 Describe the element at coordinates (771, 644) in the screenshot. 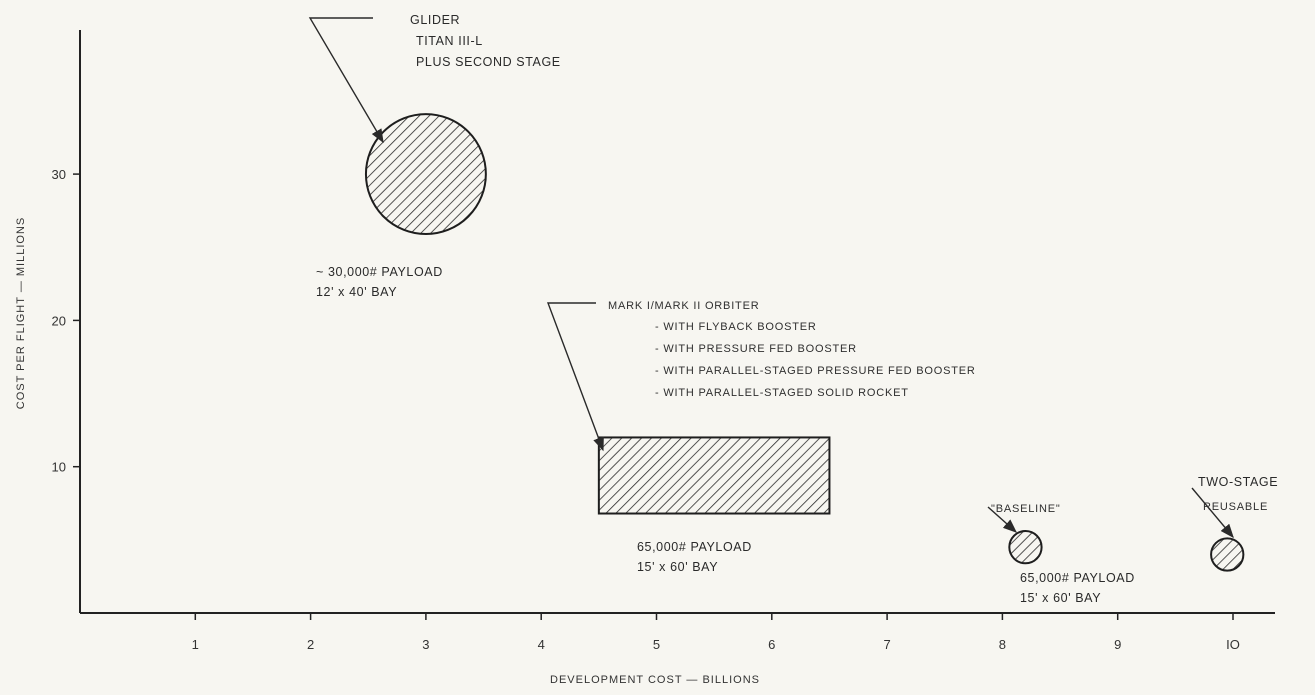

I see `x-tick-label: 6` at that location.